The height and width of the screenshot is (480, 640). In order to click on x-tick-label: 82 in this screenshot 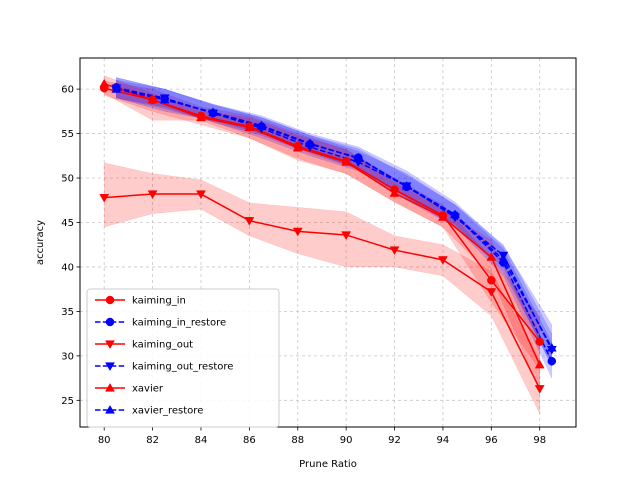, I will do `click(152, 440)`.